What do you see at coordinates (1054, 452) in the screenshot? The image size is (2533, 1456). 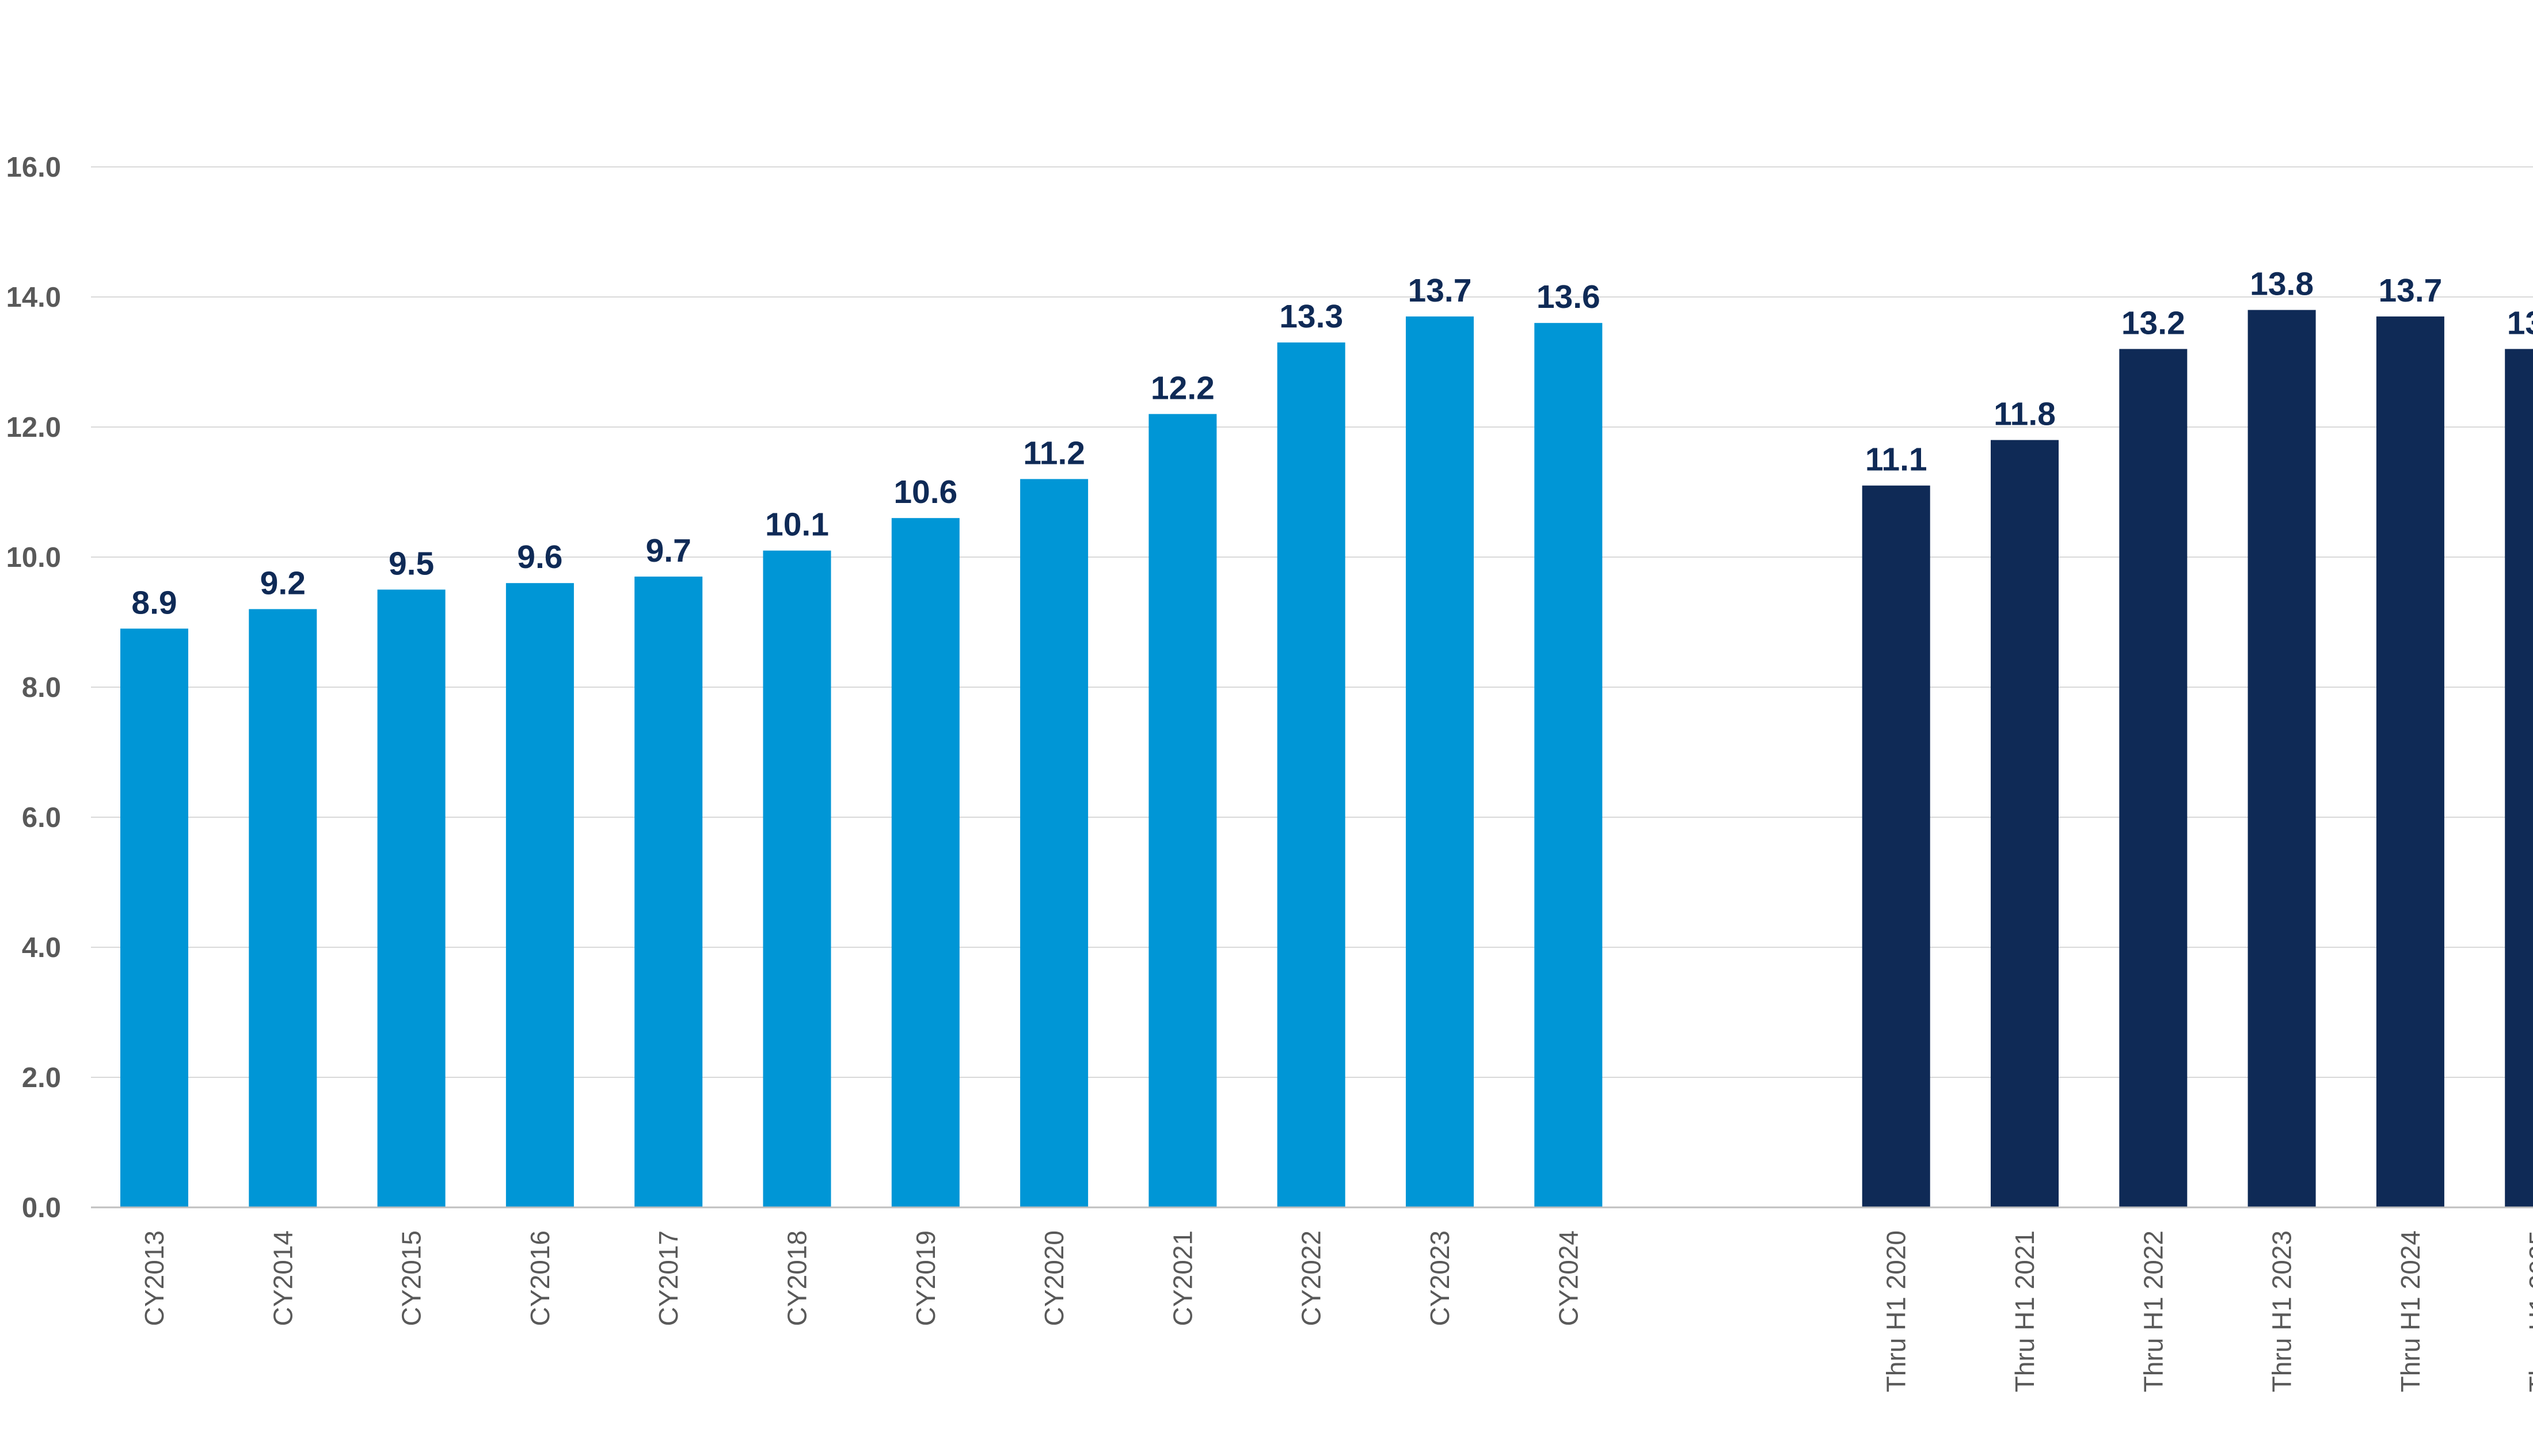 I see `data-label: 11.2` at bounding box center [1054, 452].